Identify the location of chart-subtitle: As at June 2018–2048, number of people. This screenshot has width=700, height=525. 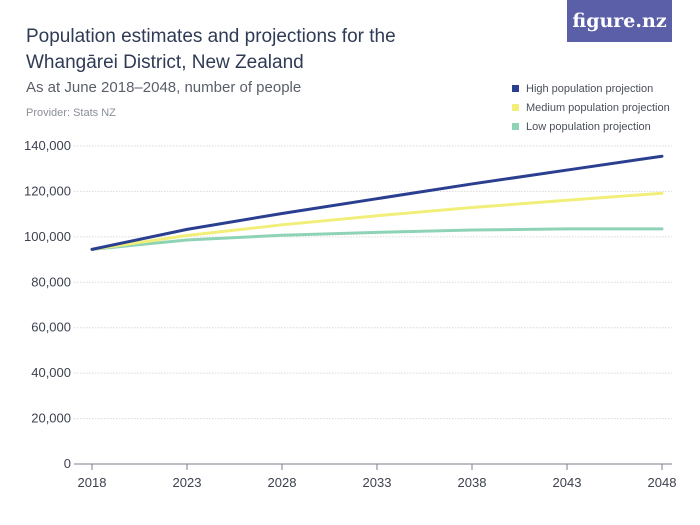
(164, 87).